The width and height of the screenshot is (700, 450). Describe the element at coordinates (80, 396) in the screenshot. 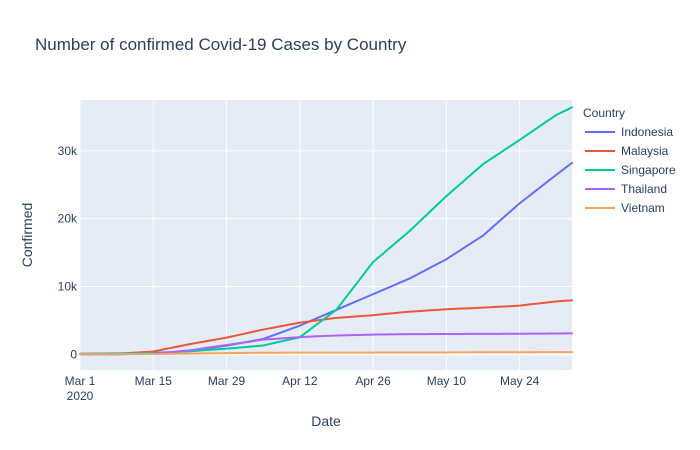

I see `x-tick-sublabel: 2020` at that location.